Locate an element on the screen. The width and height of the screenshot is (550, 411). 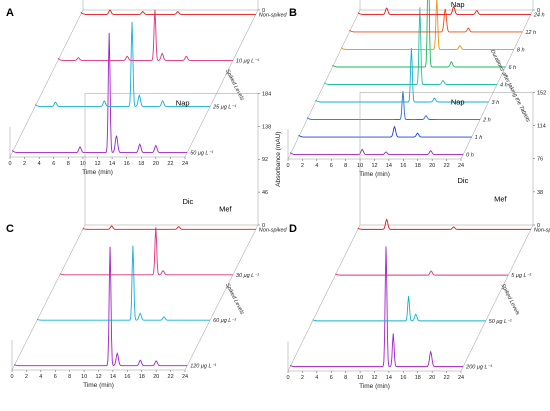
z-tick-label: 152 is located at coordinates (541, 93).